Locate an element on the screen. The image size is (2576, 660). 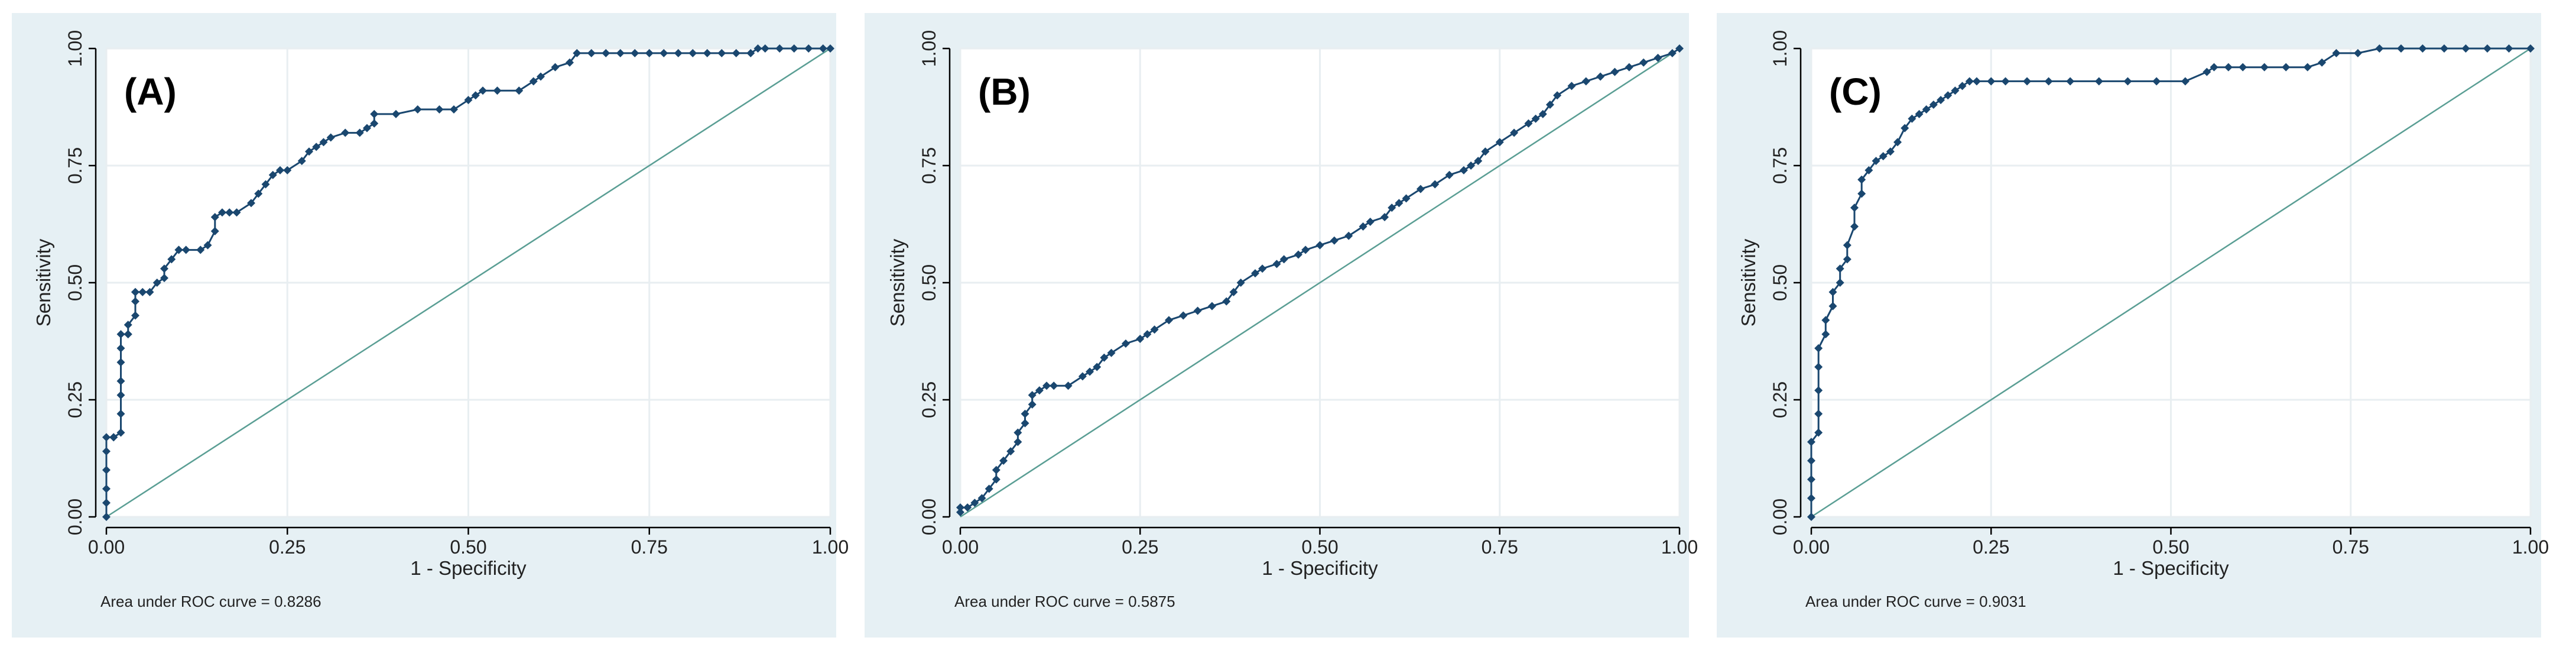
y-tick-label: 0.25 is located at coordinates (929, 399).